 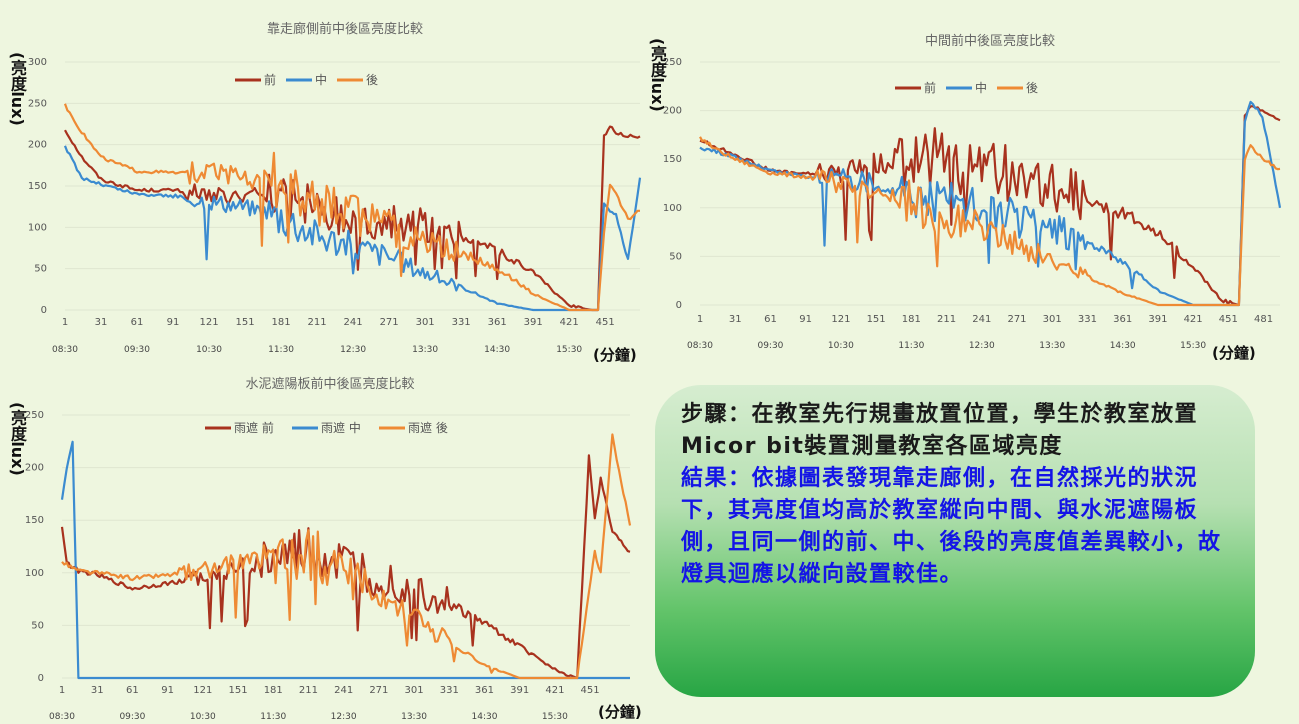 What do you see at coordinates (1032, 88) in the screenshot?
I see `legend-label: 後` at bounding box center [1032, 88].